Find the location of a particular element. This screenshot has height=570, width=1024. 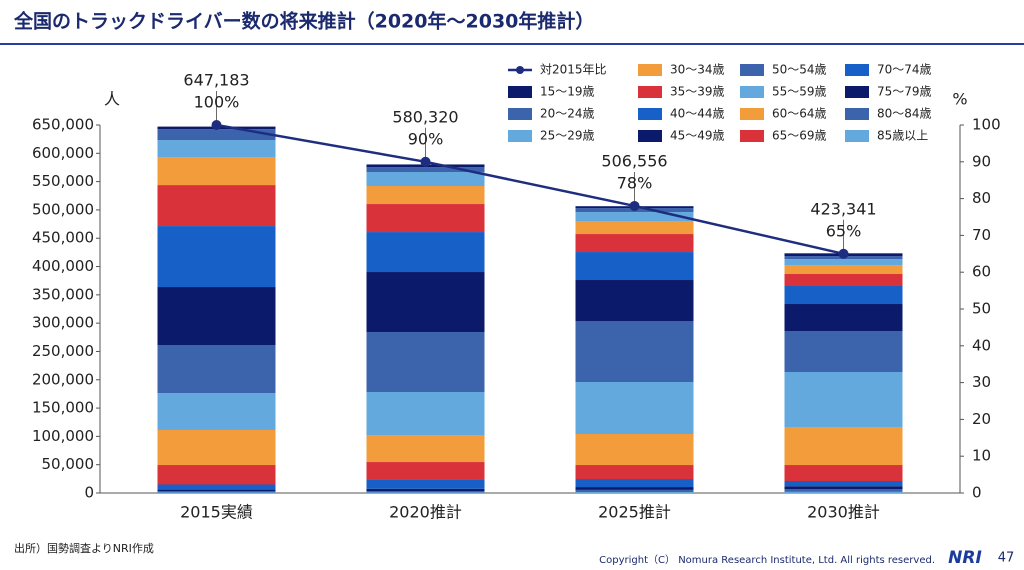

y-tick-label: 400,000 is located at coordinates (63, 266).